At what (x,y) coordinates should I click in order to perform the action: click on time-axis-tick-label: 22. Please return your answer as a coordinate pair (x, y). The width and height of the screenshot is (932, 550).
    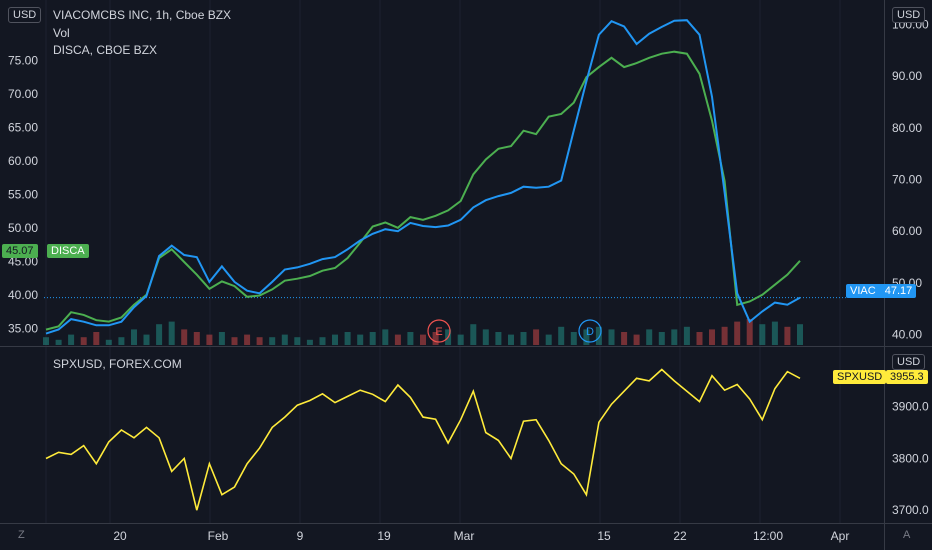
    Looking at the image, I should click on (680, 536).